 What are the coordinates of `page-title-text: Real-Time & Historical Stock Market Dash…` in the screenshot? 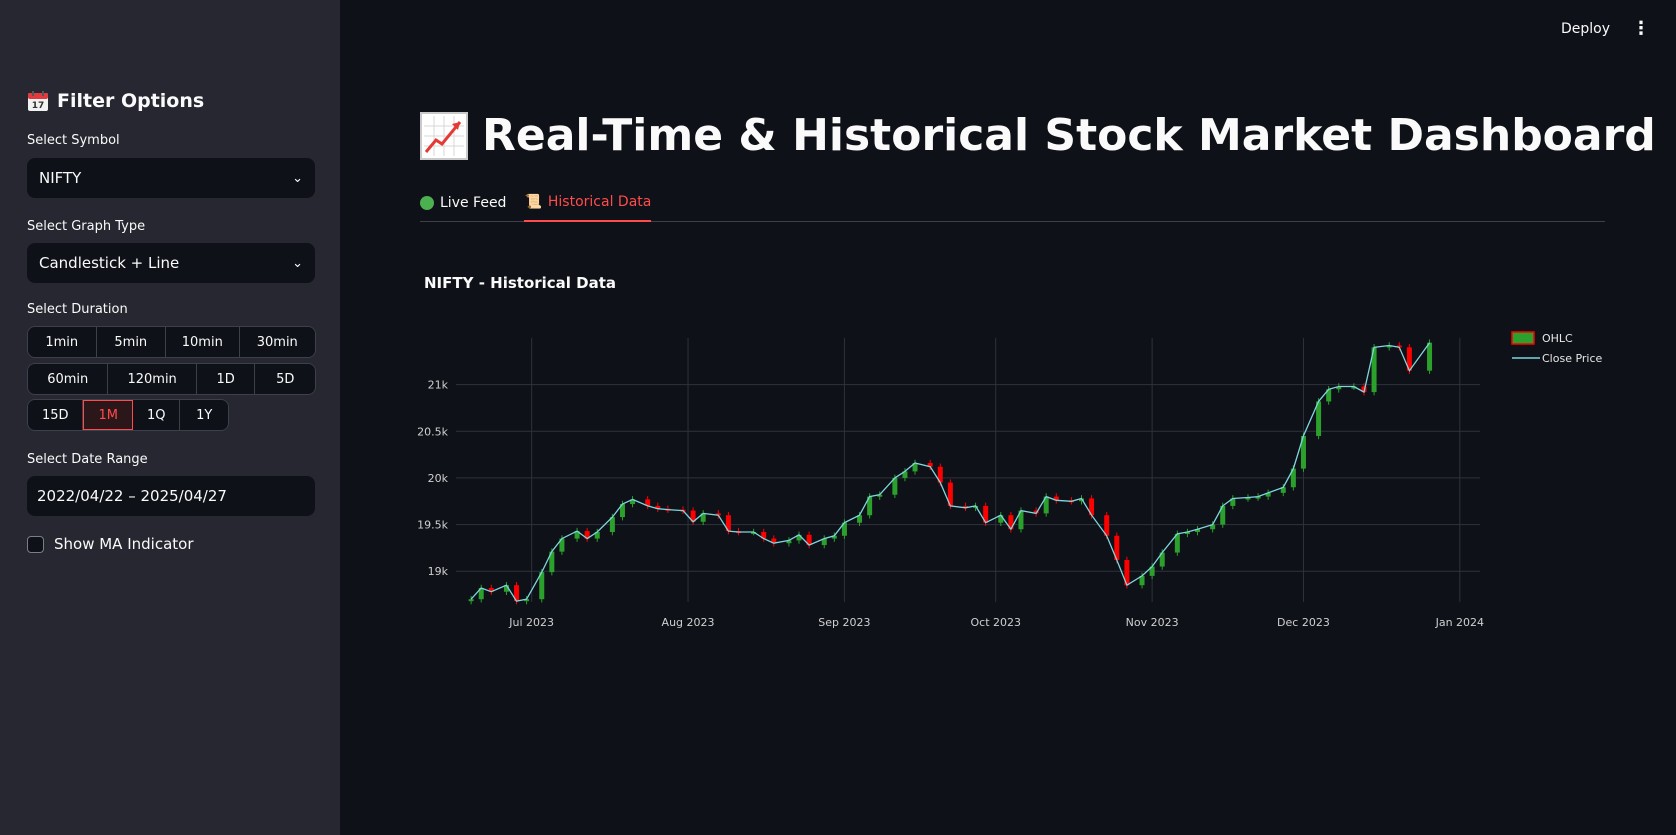 It's located at (1069, 135).